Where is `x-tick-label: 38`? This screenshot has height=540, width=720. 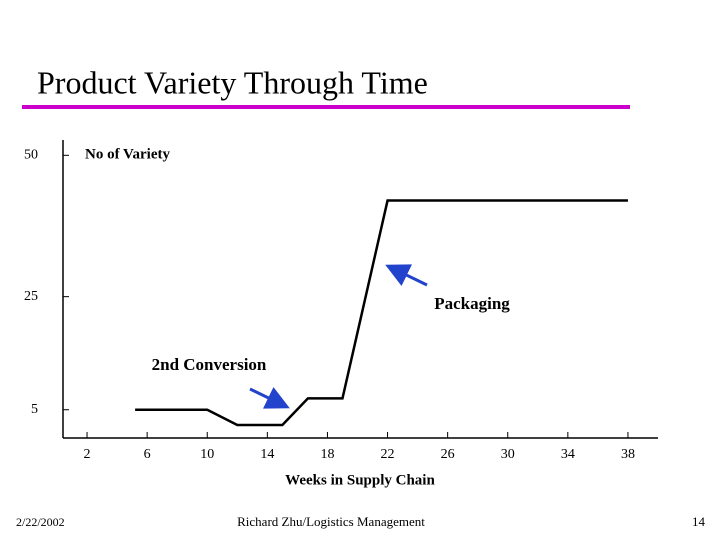
x-tick-label: 38 is located at coordinates (628, 454).